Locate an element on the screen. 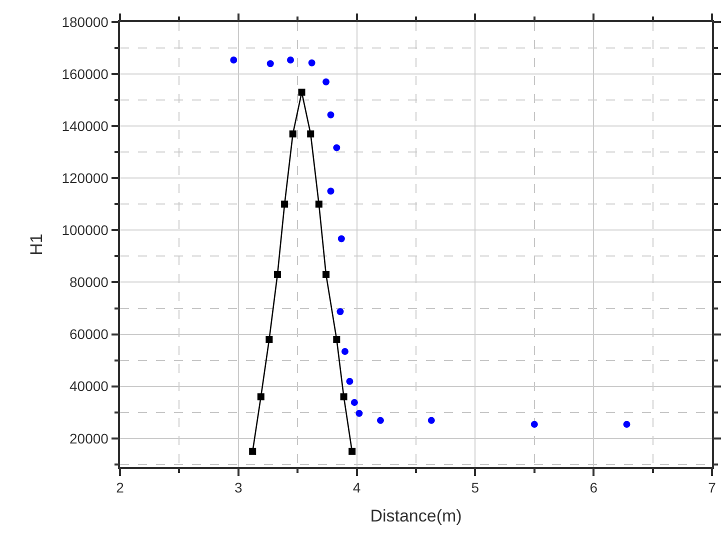 The width and height of the screenshot is (725, 539). y-tick-label: 140000 is located at coordinates (85, 126).